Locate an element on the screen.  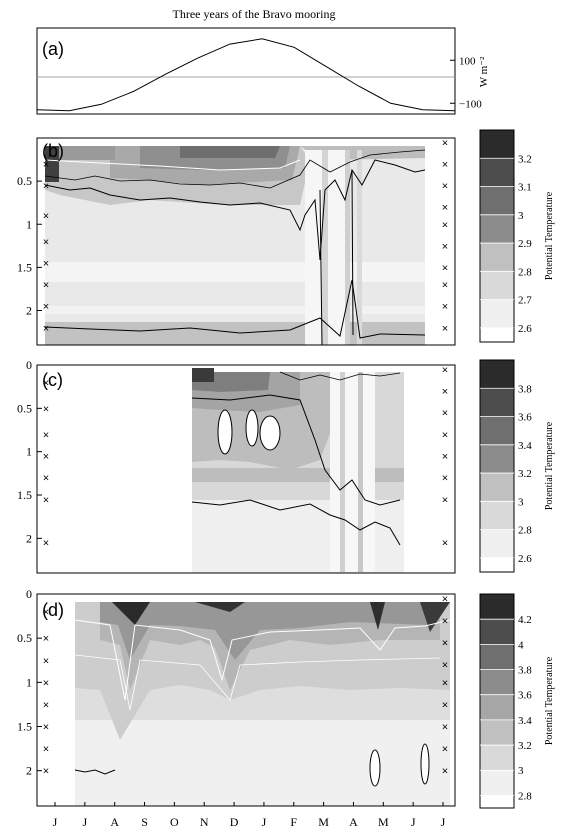
month-label: O is located at coordinates (174, 822).